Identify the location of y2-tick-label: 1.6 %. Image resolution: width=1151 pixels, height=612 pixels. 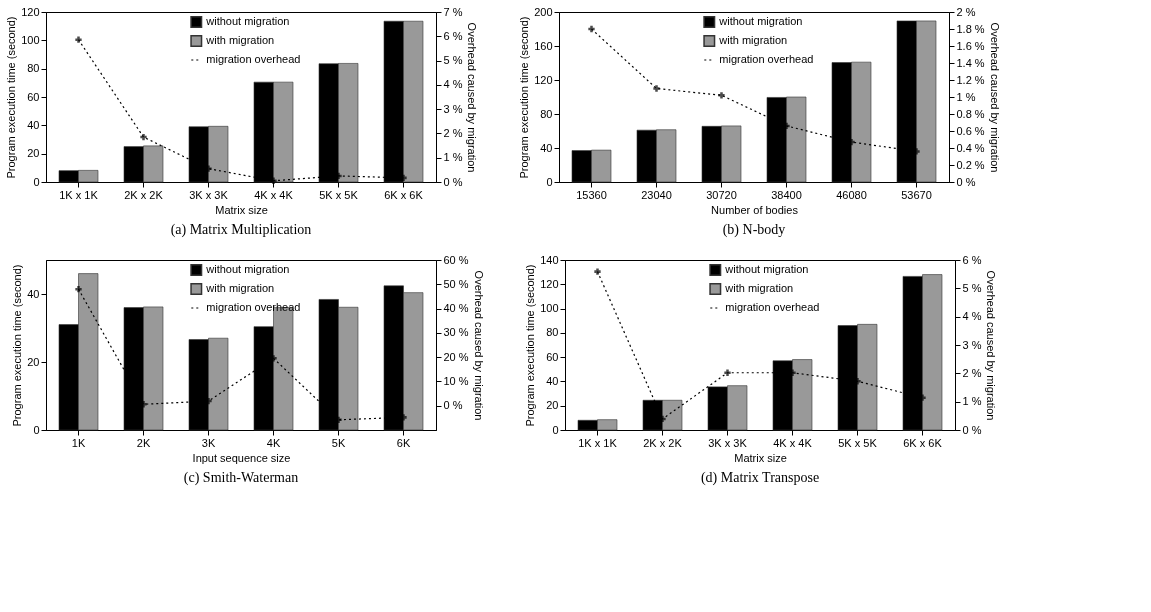
(970, 45).